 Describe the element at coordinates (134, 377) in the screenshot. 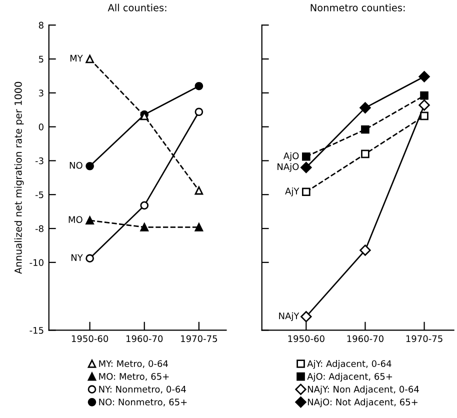

I see `legend-label: MO: Metro, 65+` at that location.